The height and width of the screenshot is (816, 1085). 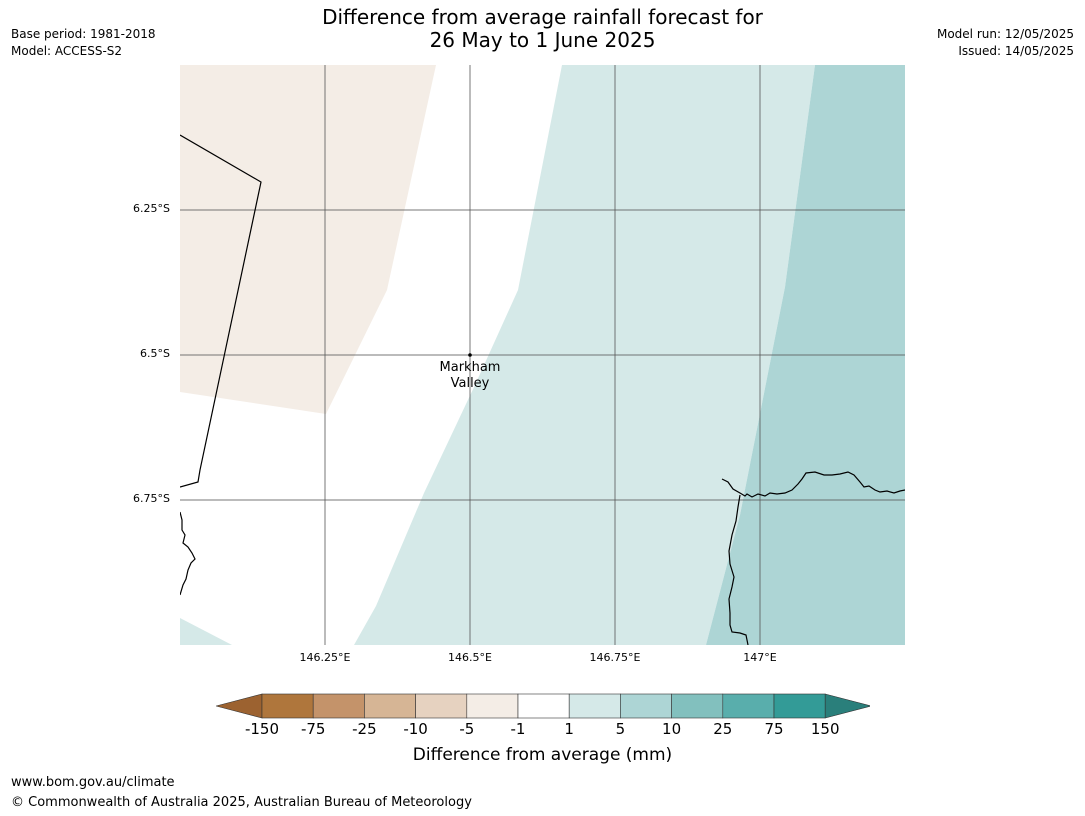 I want to click on colorbar-extend-low, so click(x=239, y=706).